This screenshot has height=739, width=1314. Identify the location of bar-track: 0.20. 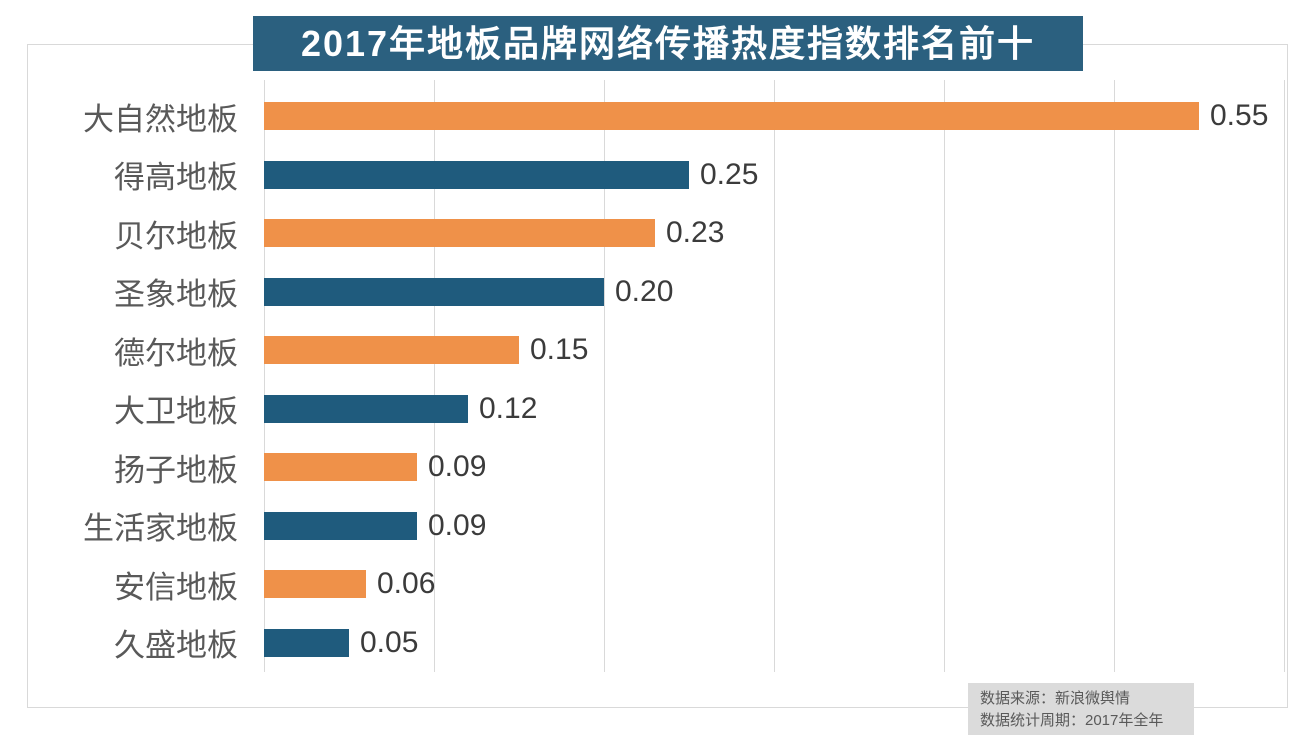
(774, 292).